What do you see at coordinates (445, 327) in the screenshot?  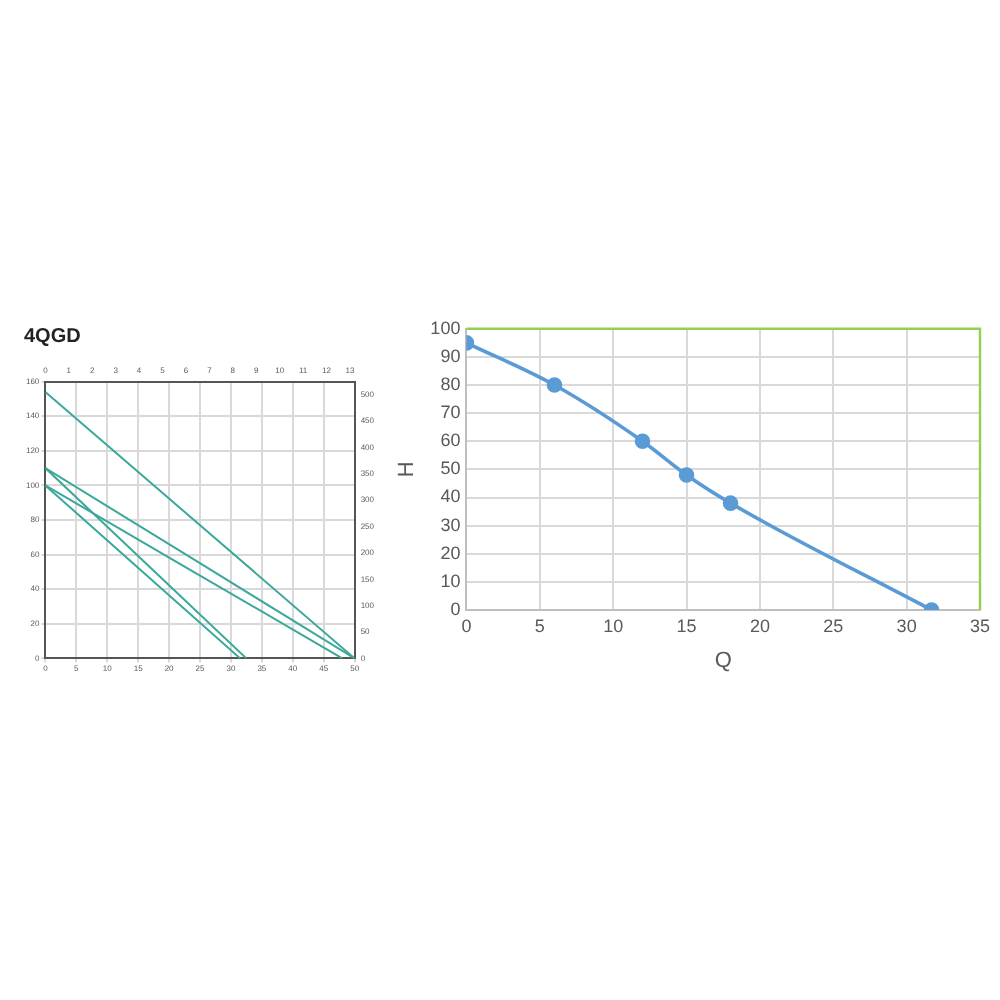 I see `y-tick-label: 100` at bounding box center [445, 327].